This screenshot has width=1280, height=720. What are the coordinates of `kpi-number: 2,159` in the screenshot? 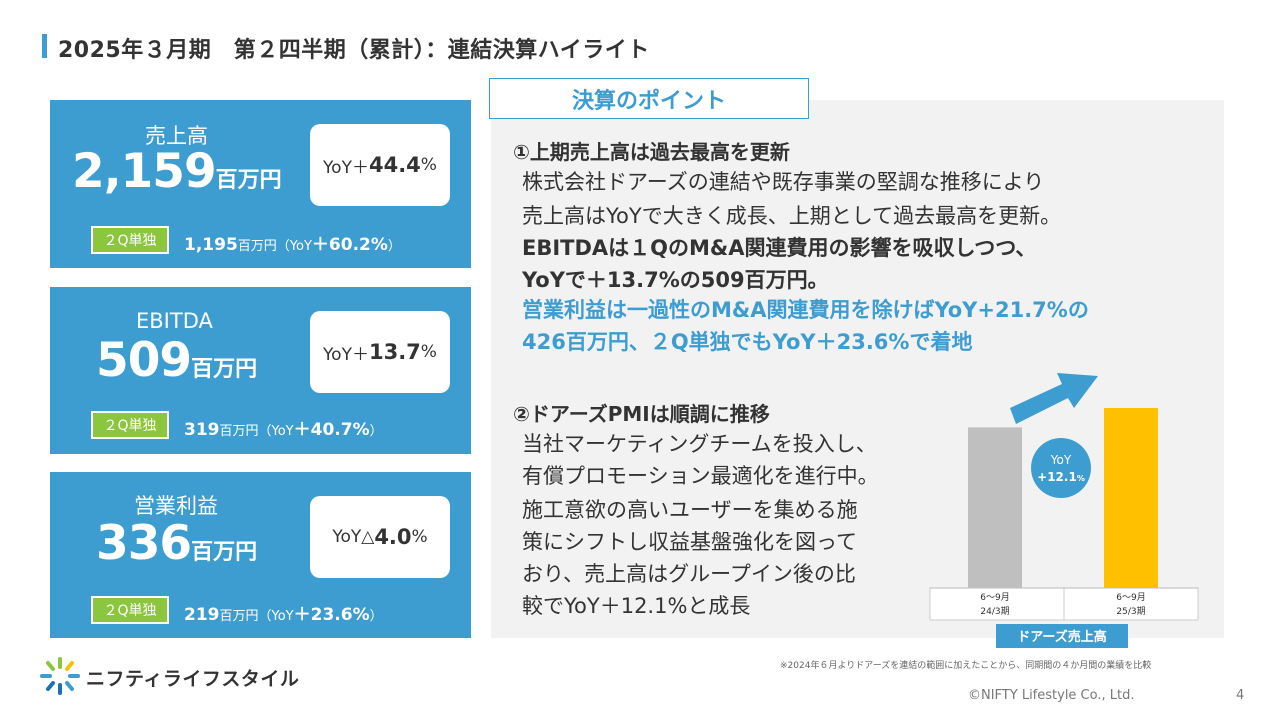 It's located at (144, 171).